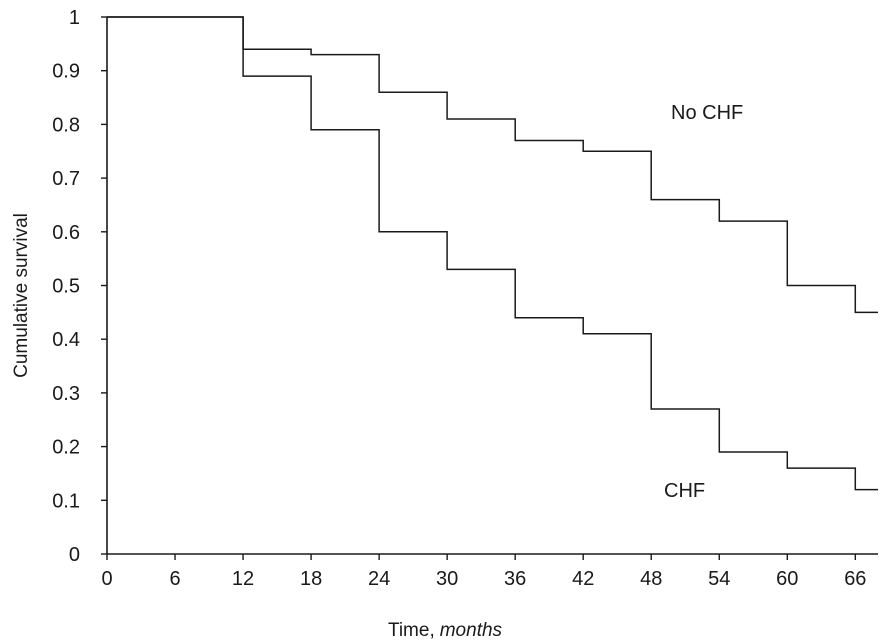  What do you see at coordinates (66, 501) in the screenshot?
I see `y-tick-label: 0.1` at bounding box center [66, 501].